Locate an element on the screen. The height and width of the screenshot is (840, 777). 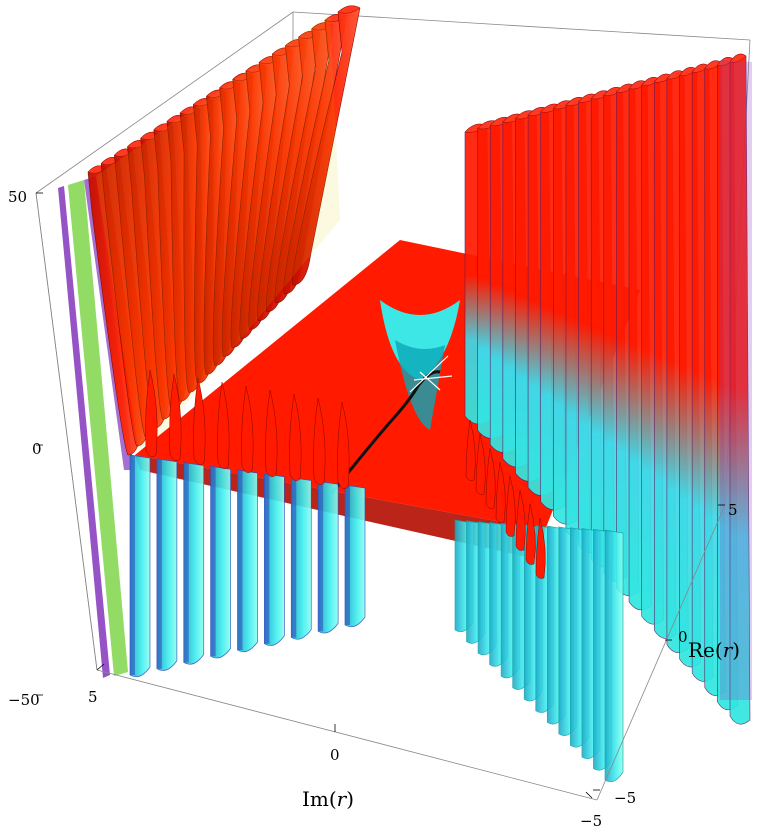
back-fin-crest is located at coordinates (349, 9).